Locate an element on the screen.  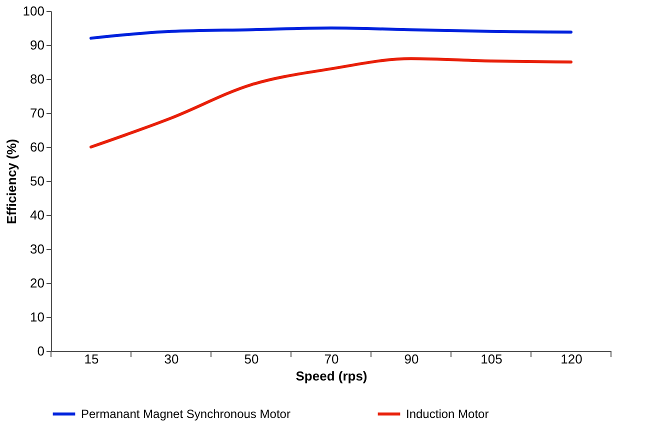
y-axis-title: Efficiency (%) is located at coordinates (11, 181).